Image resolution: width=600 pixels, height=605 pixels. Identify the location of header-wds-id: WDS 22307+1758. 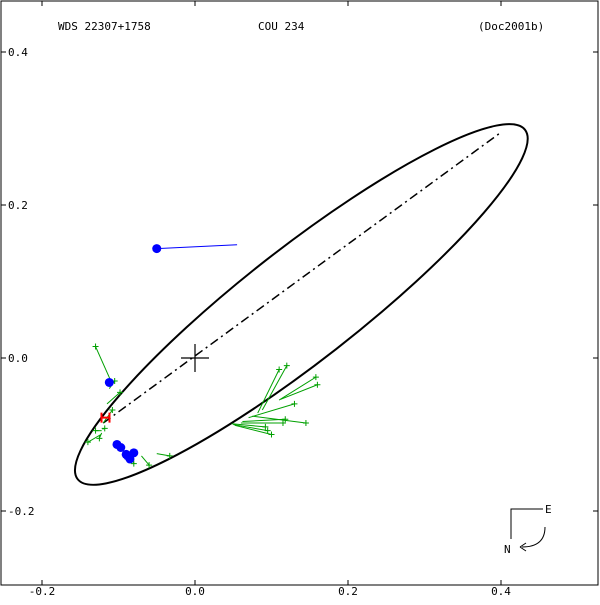
(104, 26).